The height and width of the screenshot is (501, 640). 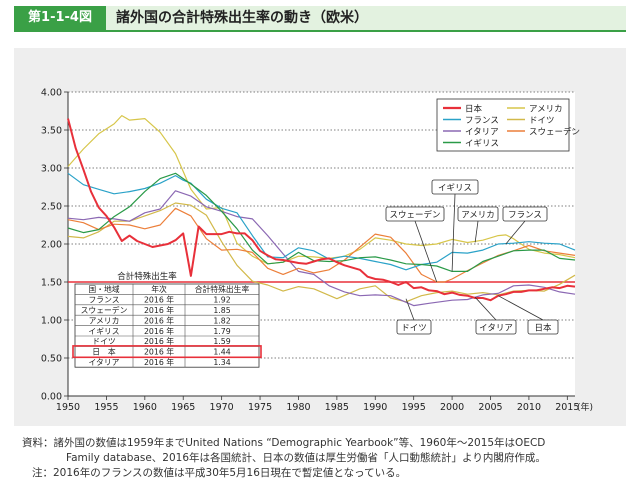 I want to click on note-text: 2016年のフランスの数値は平成30年5月16日現在で暫定値となっている。, so click(x=230, y=473).